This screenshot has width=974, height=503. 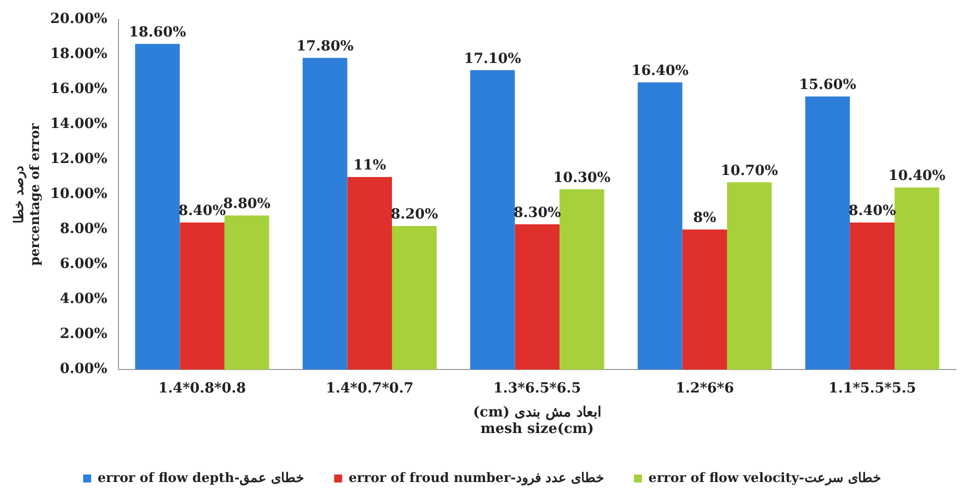 What do you see at coordinates (157, 32) in the screenshot?
I see `data-label: 18.60%` at bounding box center [157, 32].